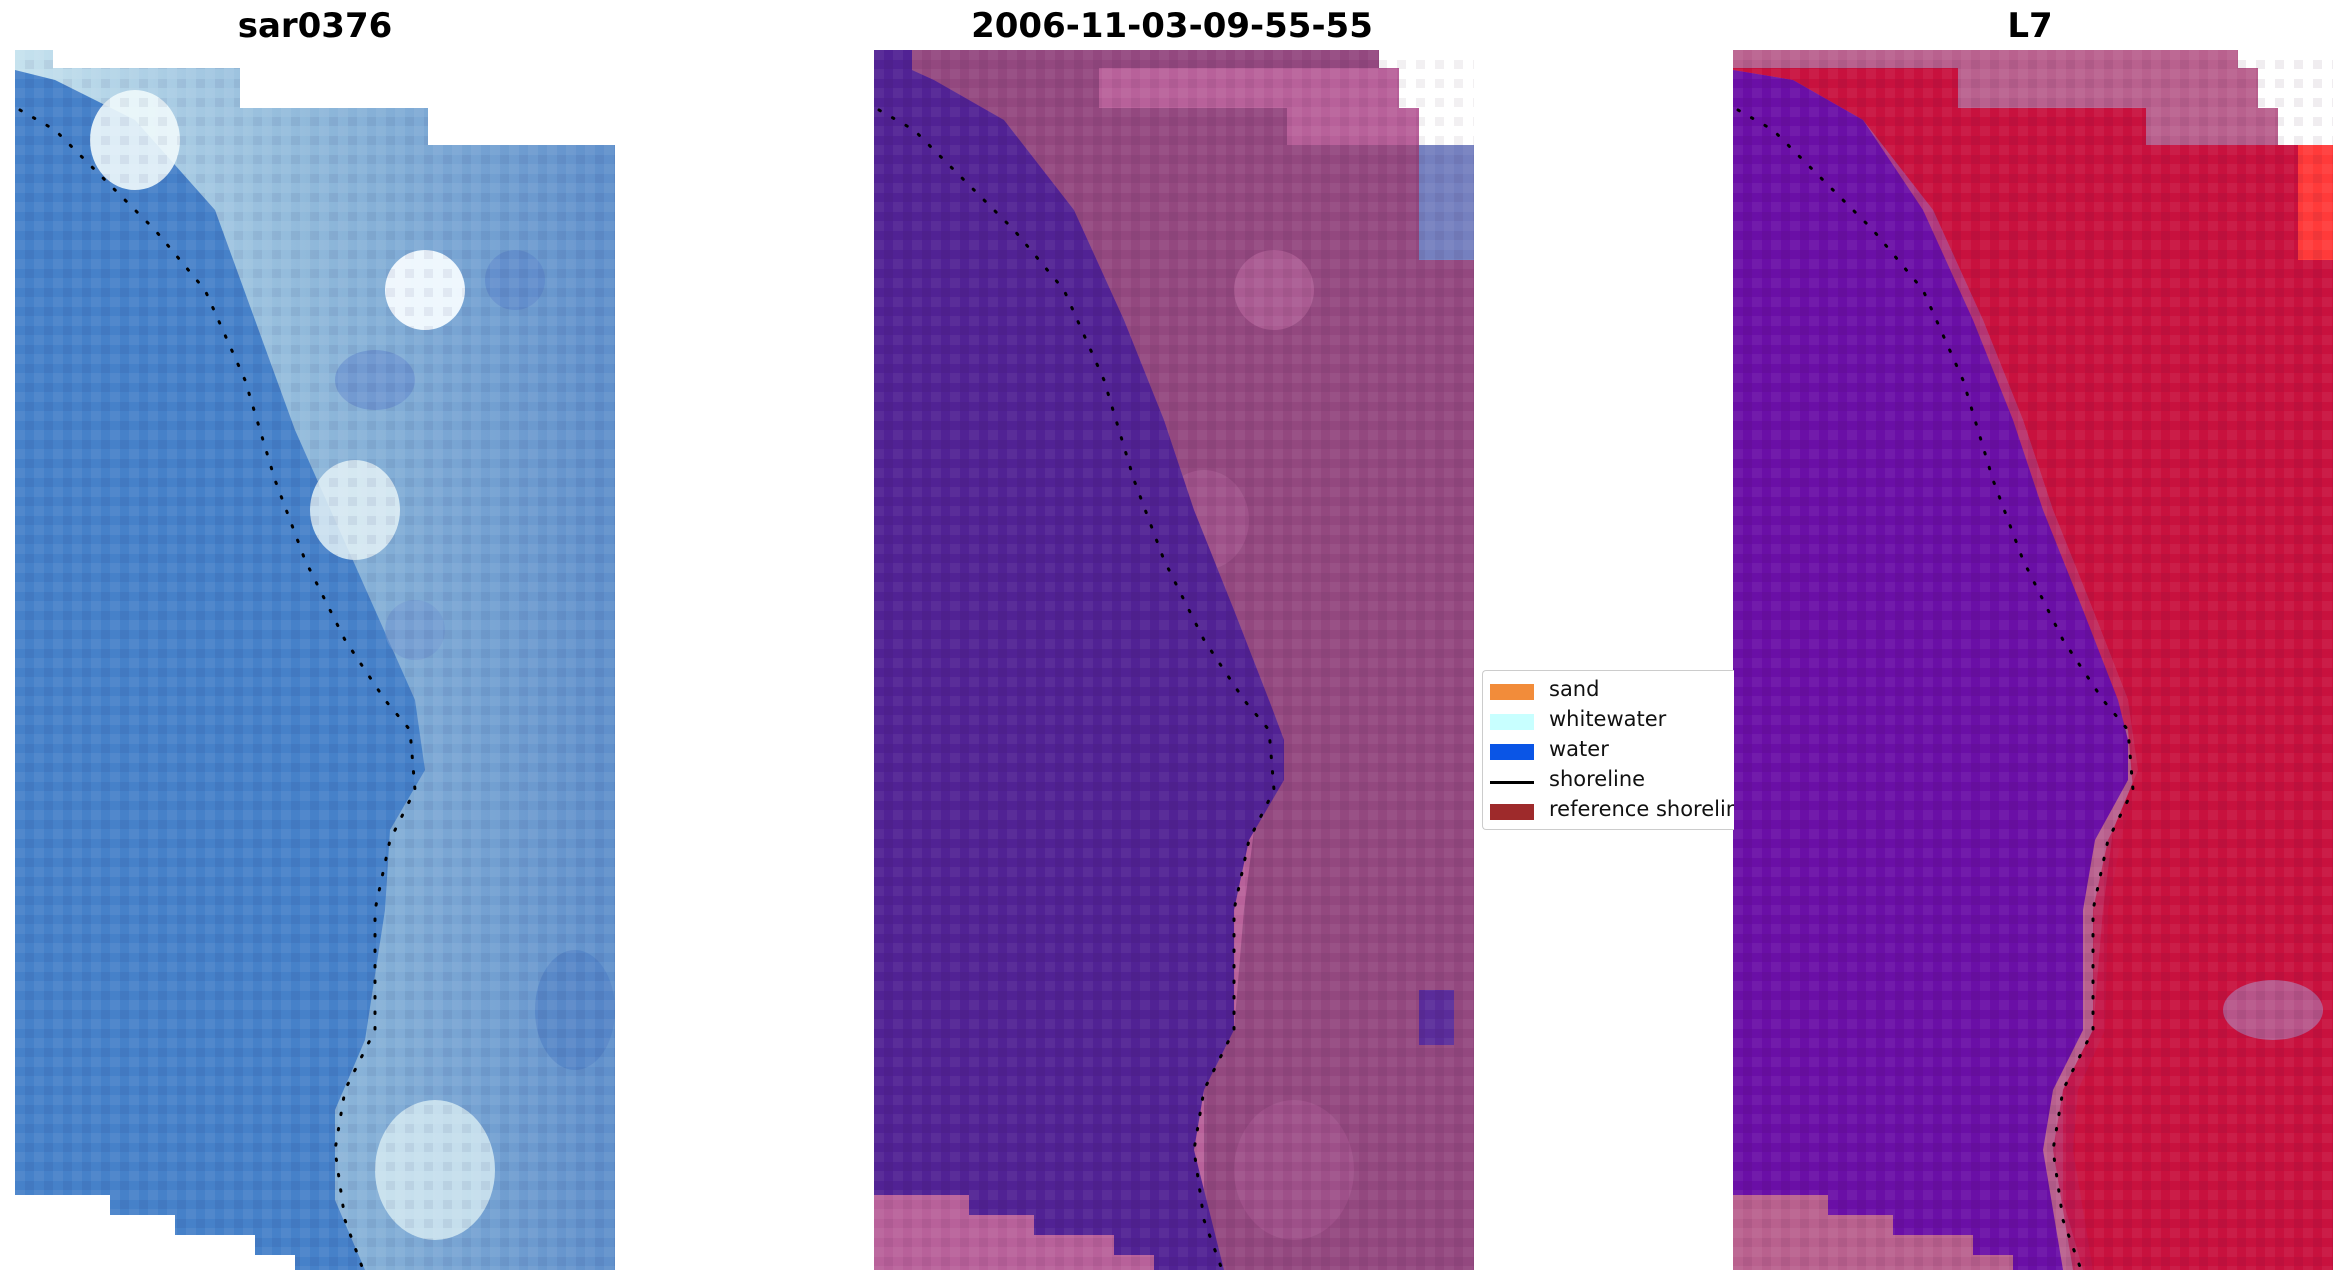 The width and height of the screenshot is (2343, 1283). What do you see at coordinates (1641, 809) in the screenshot?
I see `legend-label-reference-shoreline: reference shoreline` at bounding box center [1641, 809].